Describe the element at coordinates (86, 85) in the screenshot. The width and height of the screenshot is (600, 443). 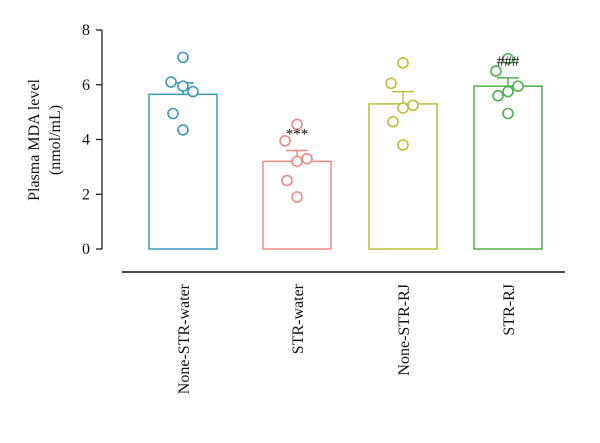
I see `y-tick-label: 6` at that location.